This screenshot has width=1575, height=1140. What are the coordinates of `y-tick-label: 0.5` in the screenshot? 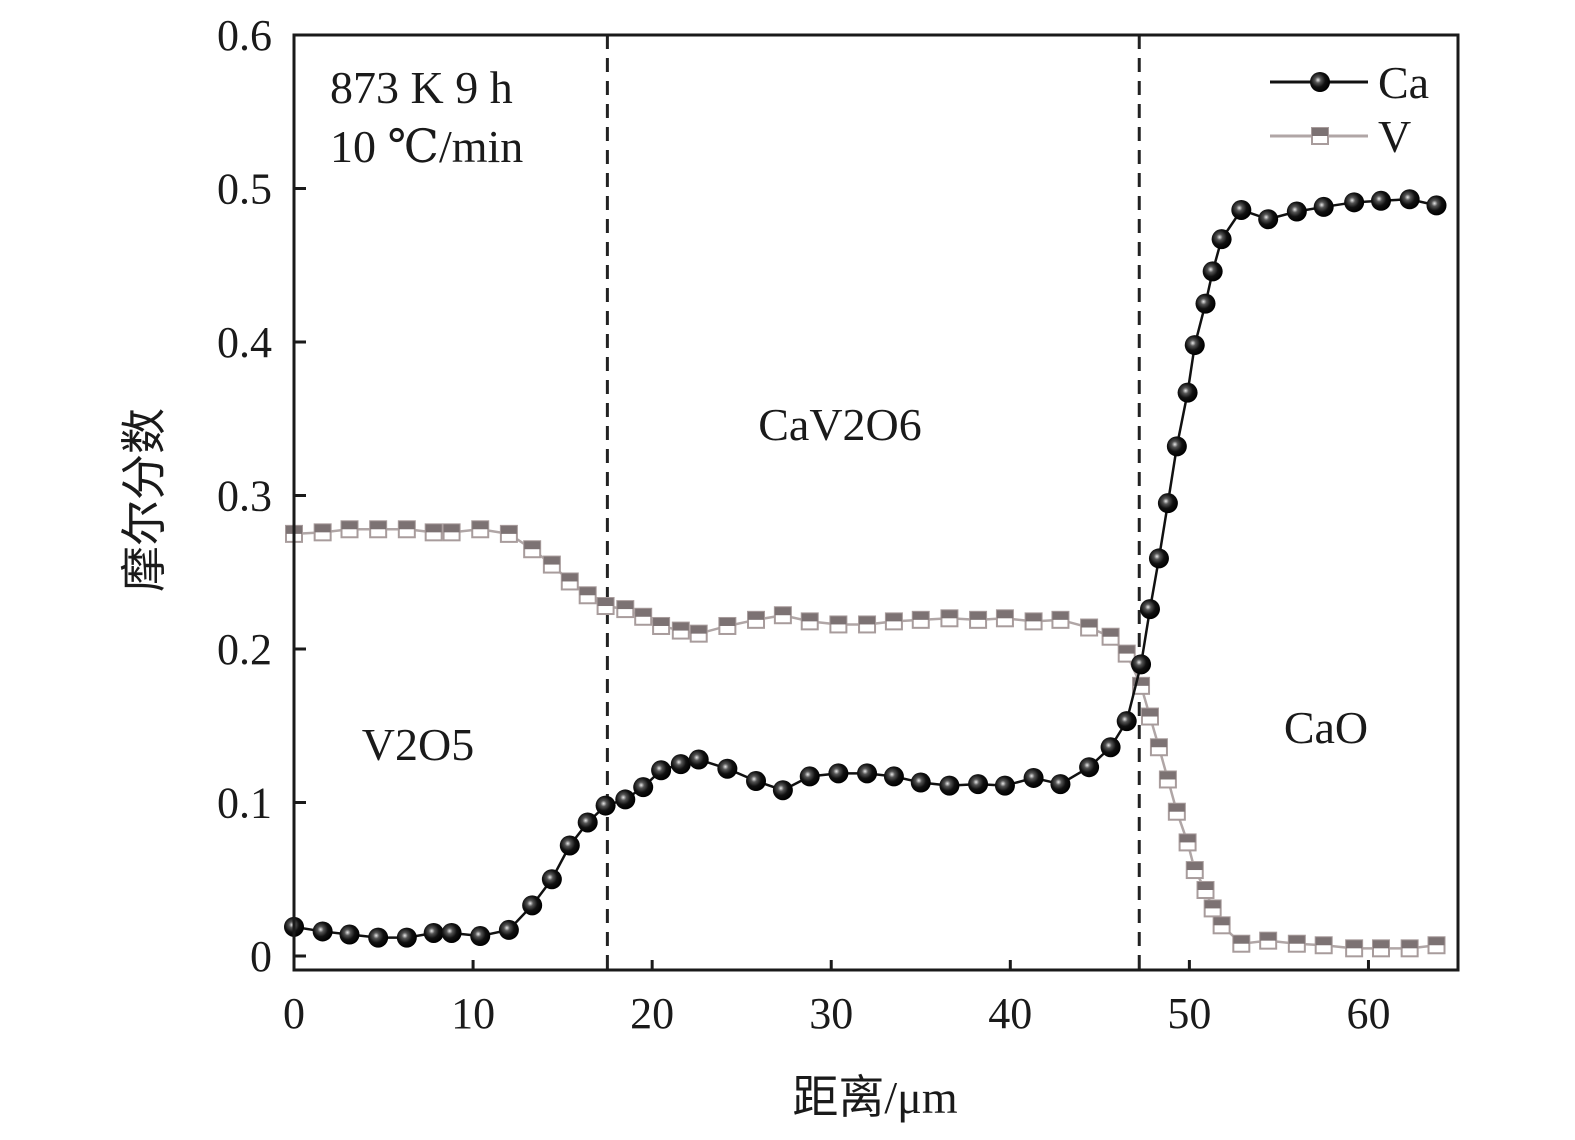 It's located at (244, 189).